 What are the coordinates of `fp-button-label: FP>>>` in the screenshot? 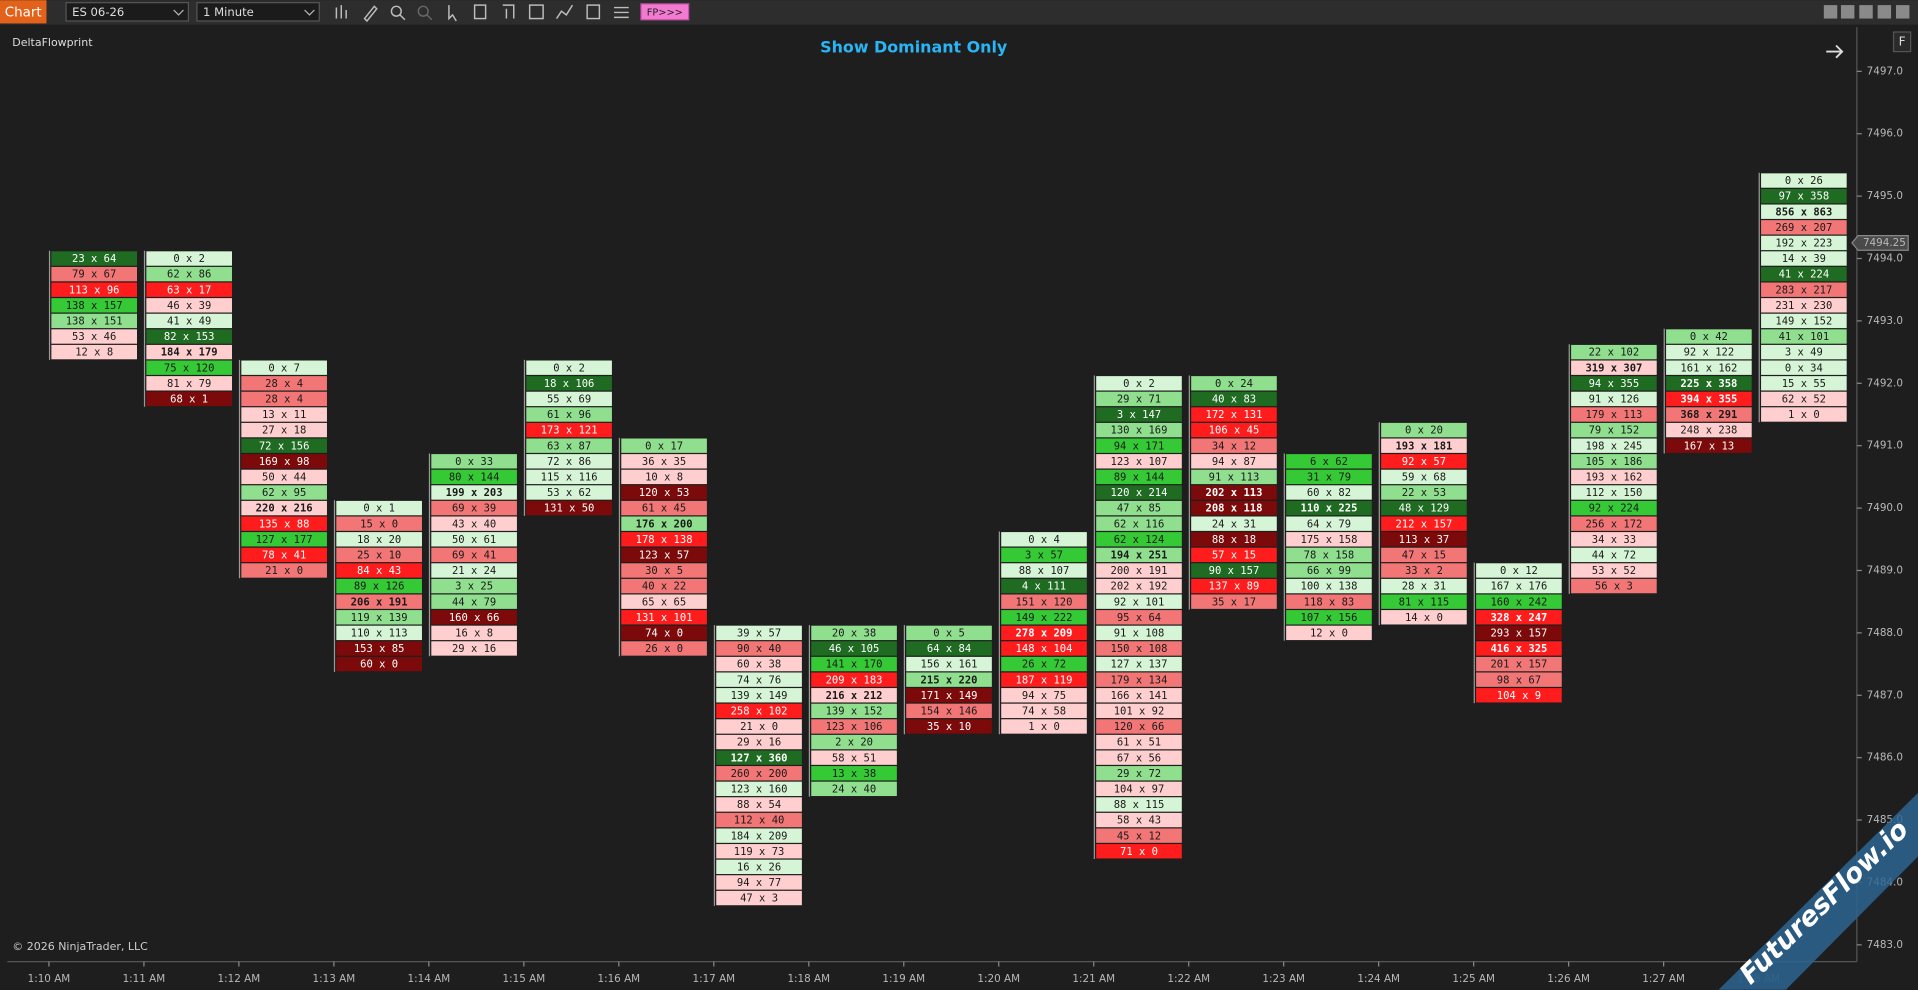 It's located at (665, 12).